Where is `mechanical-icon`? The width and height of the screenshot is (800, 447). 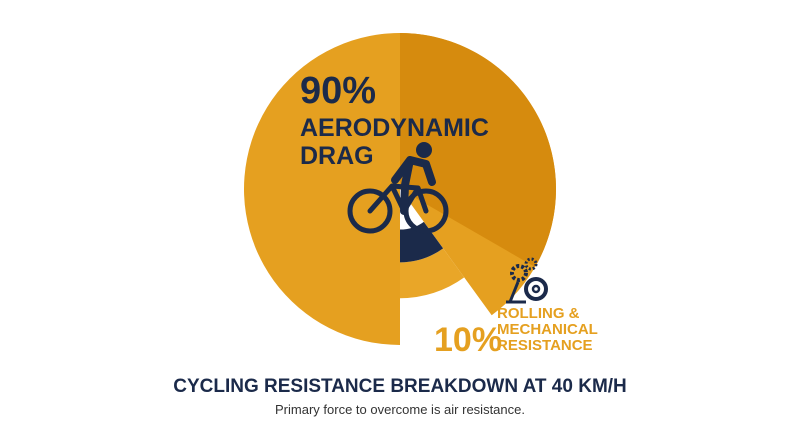 mechanical-icon is located at coordinates (527, 280).